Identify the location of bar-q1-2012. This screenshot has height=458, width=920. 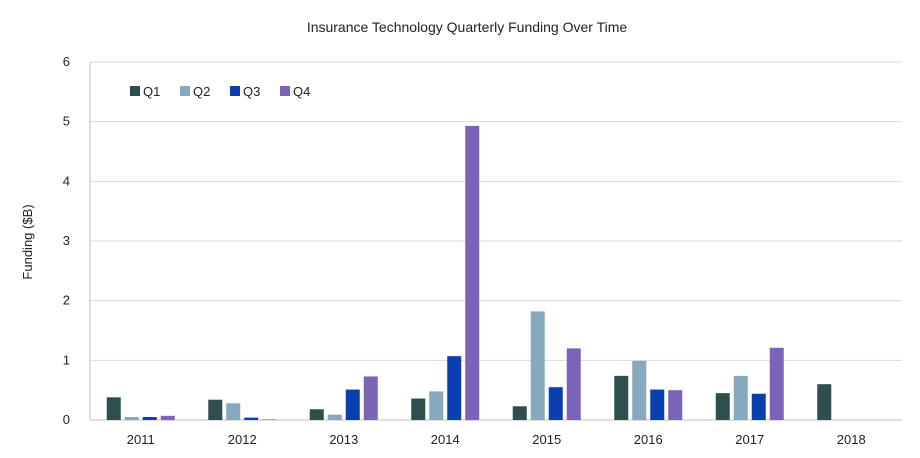
(215, 409).